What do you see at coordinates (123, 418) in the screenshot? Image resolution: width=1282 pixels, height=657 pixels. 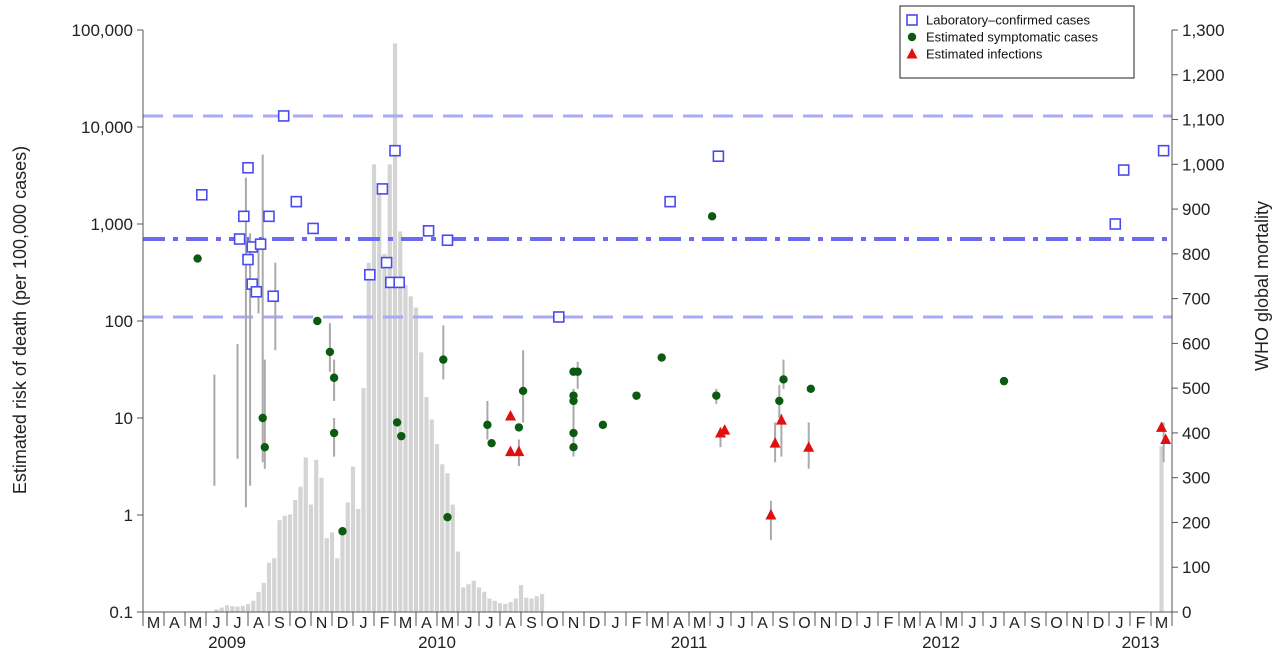 I see `y-tick-label: 10` at bounding box center [123, 418].